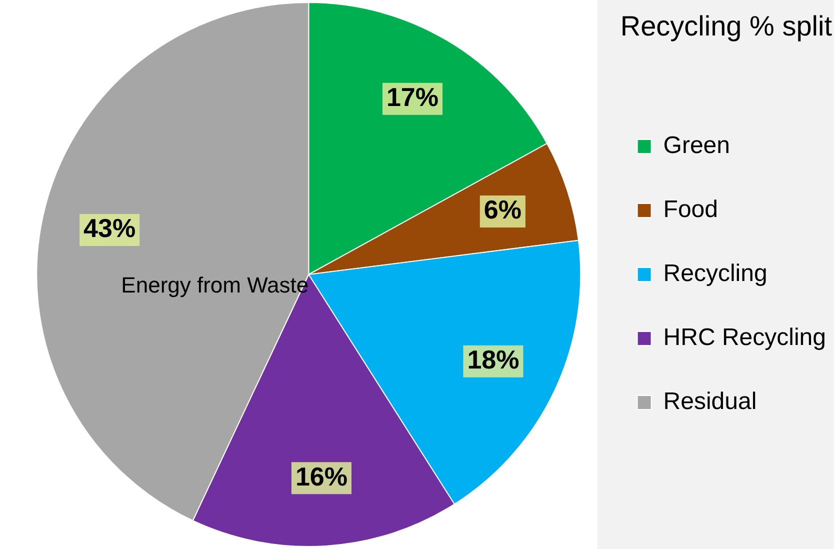 The image size is (840, 549). What do you see at coordinates (412, 97) in the screenshot?
I see `data-label: 17%` at bounding box center [412, 97].